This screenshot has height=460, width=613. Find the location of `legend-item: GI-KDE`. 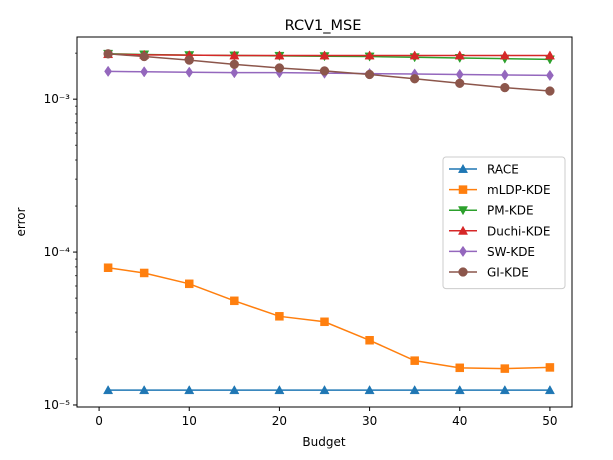

legend-item: GI-KDE is located at coordinates (489, 273).